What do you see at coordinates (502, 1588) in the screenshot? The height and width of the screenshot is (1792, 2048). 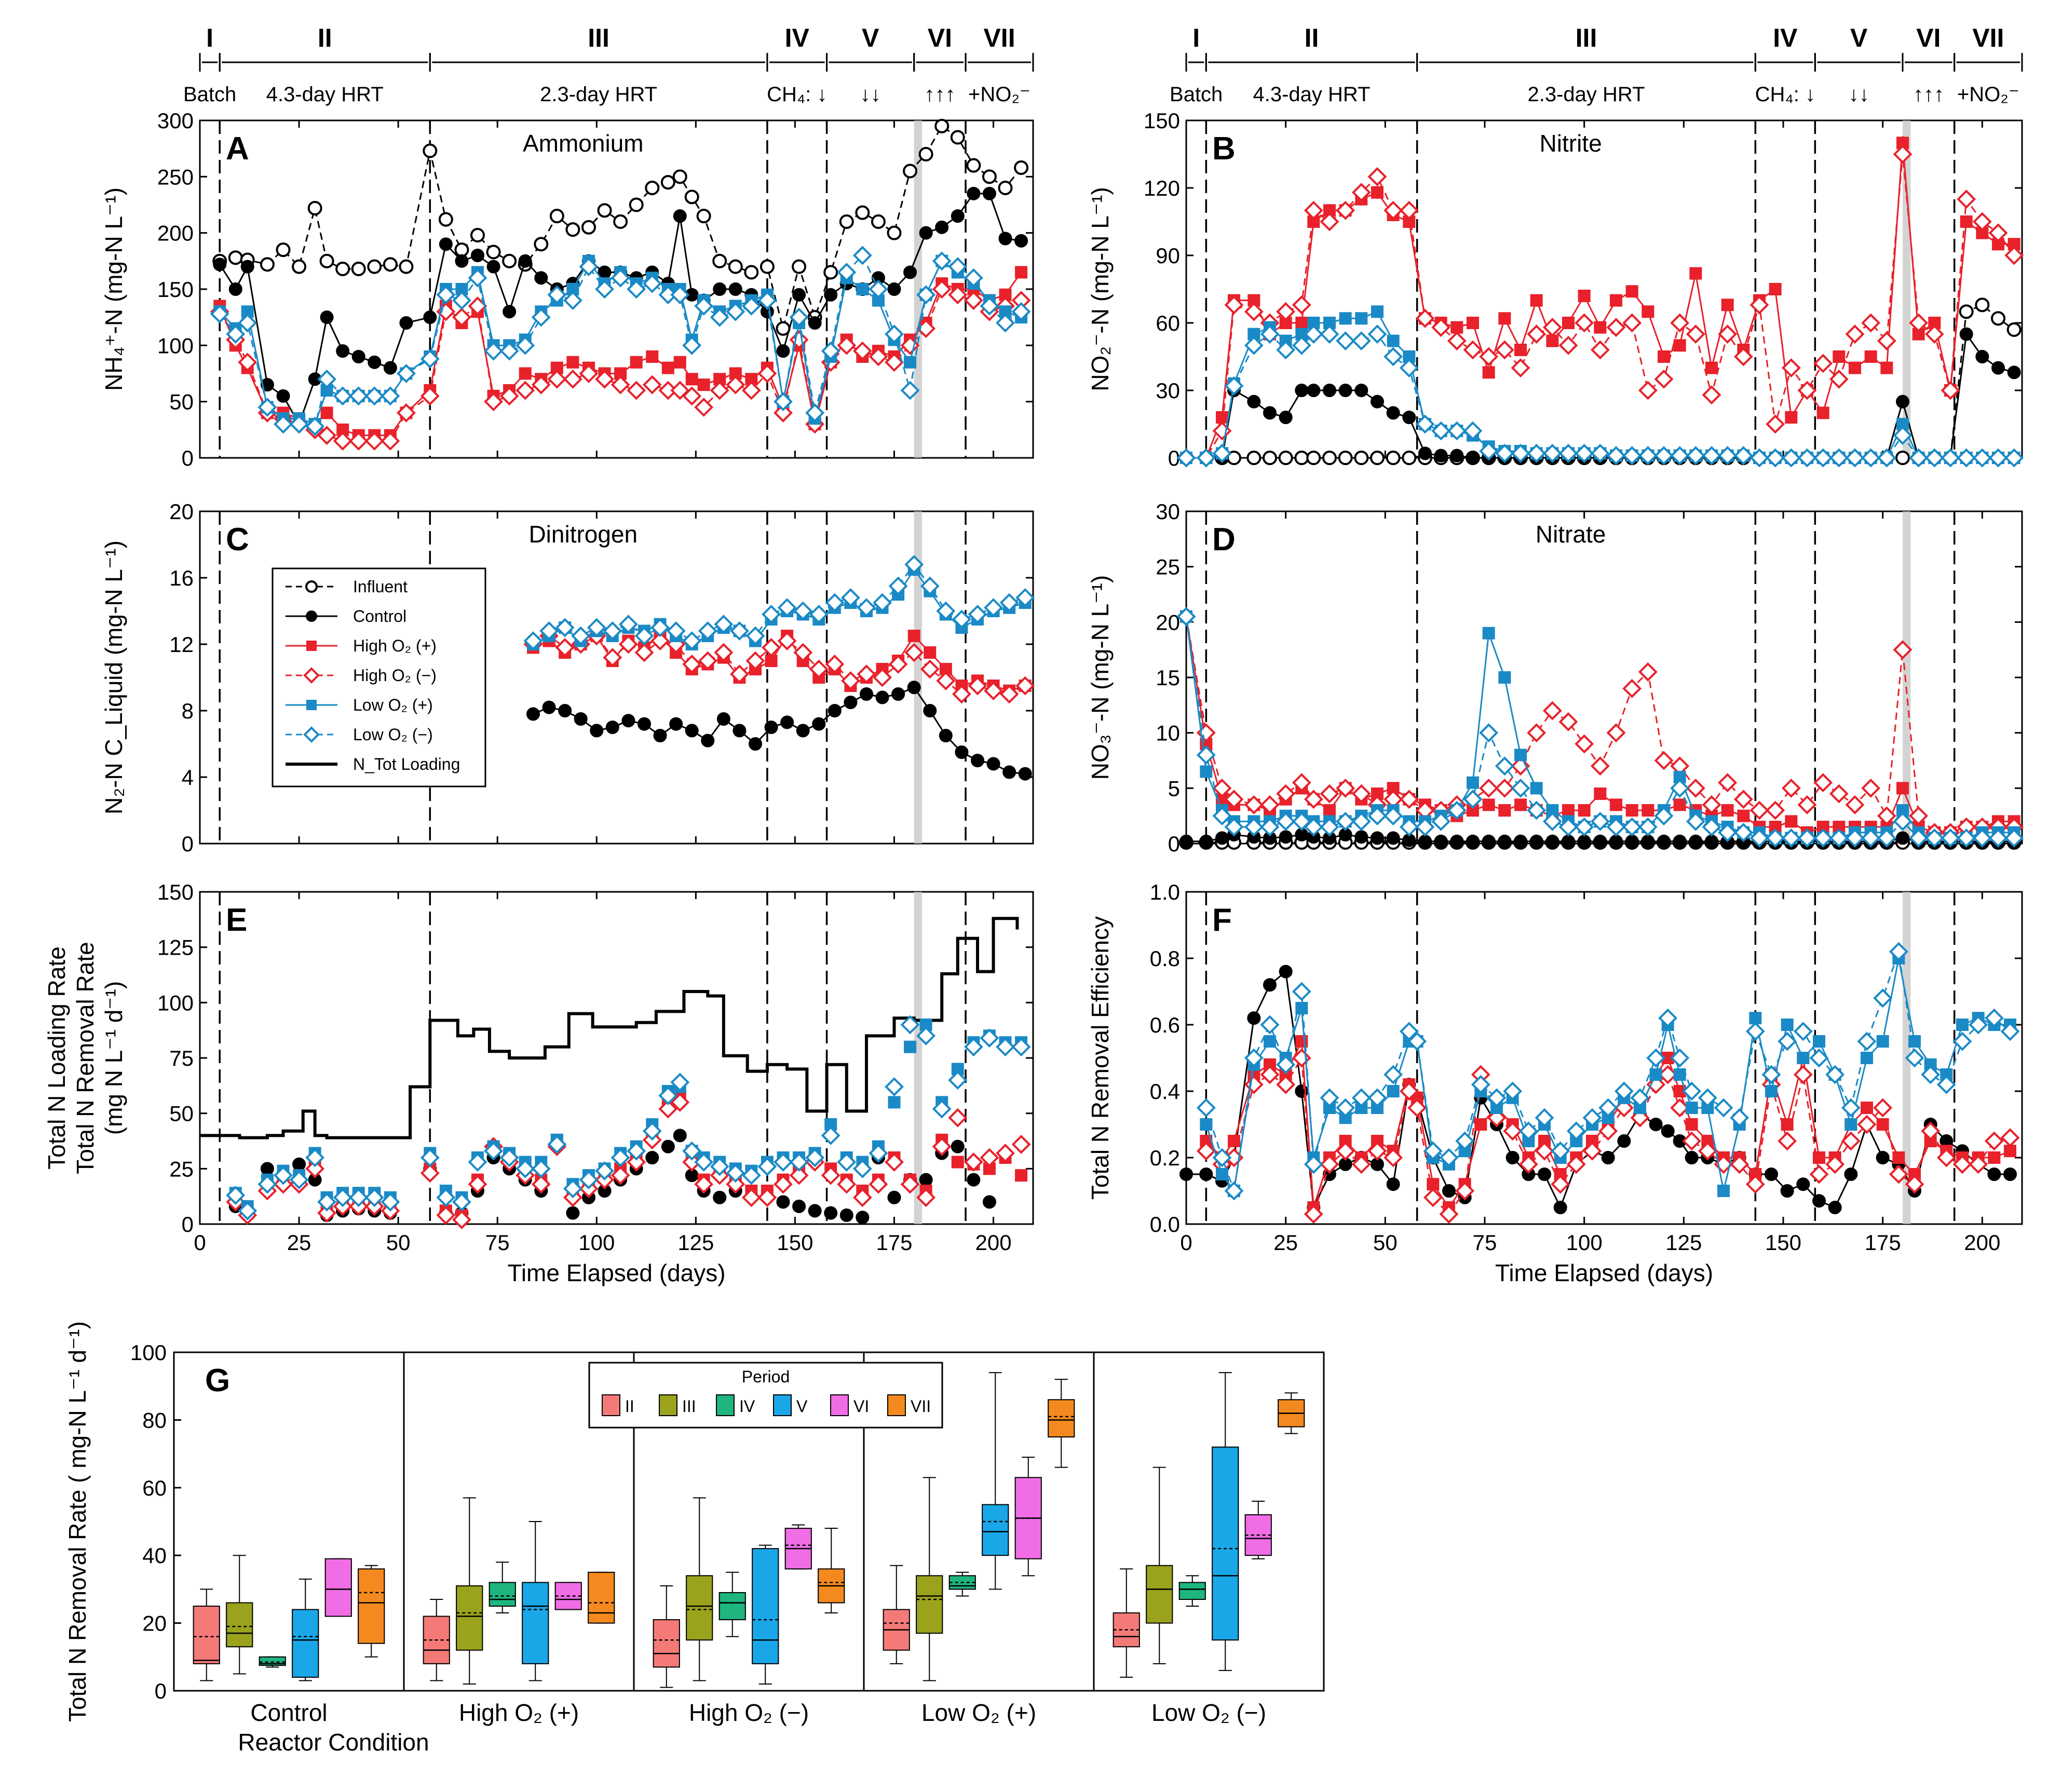 I see `box-HighO-IV` at bounding box center [502, 1588].